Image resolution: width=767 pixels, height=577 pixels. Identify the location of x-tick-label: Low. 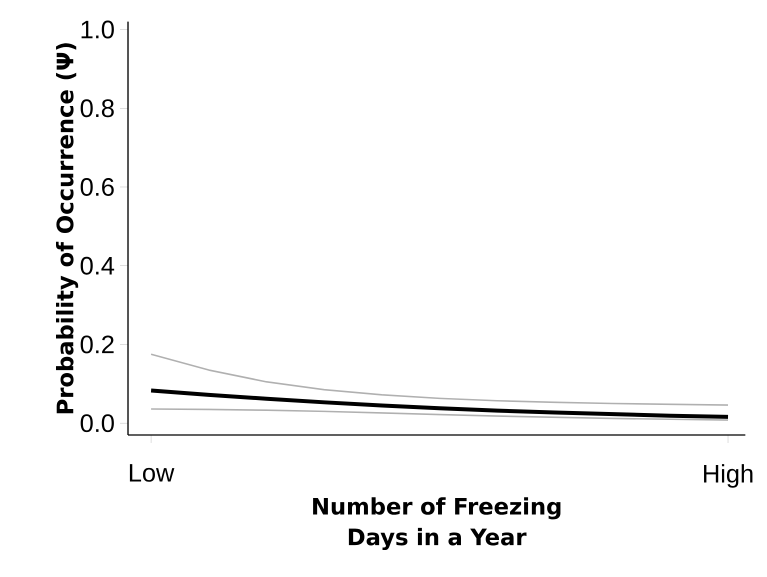
(152, 473).